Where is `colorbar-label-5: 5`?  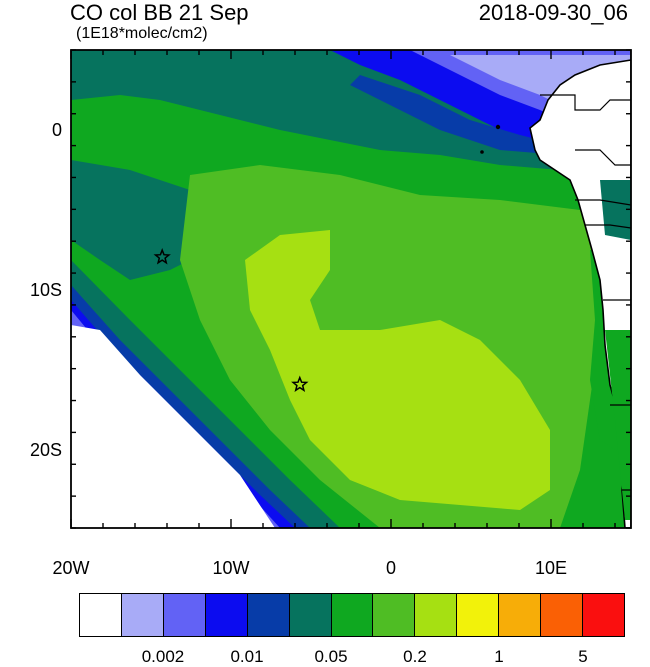
colorbar-label-5: 5 is located at coordinates (583, 656).